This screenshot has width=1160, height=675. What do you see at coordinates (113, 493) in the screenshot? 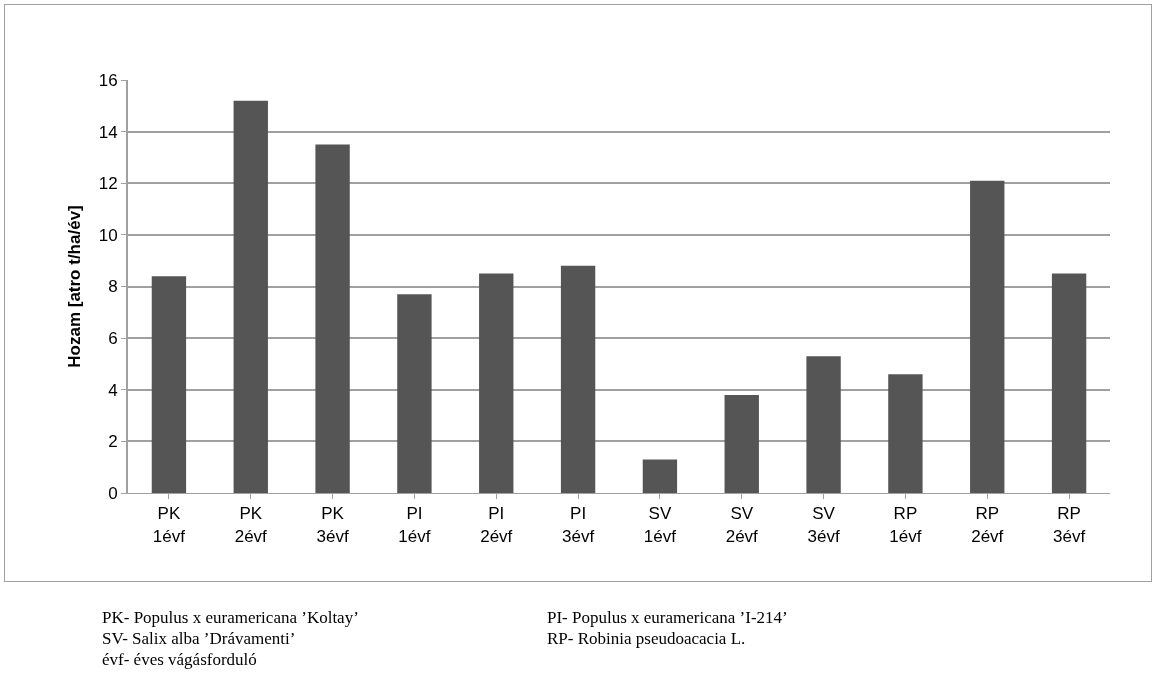
I see `y-tick-label: 0` at bounding box center [113, 493].